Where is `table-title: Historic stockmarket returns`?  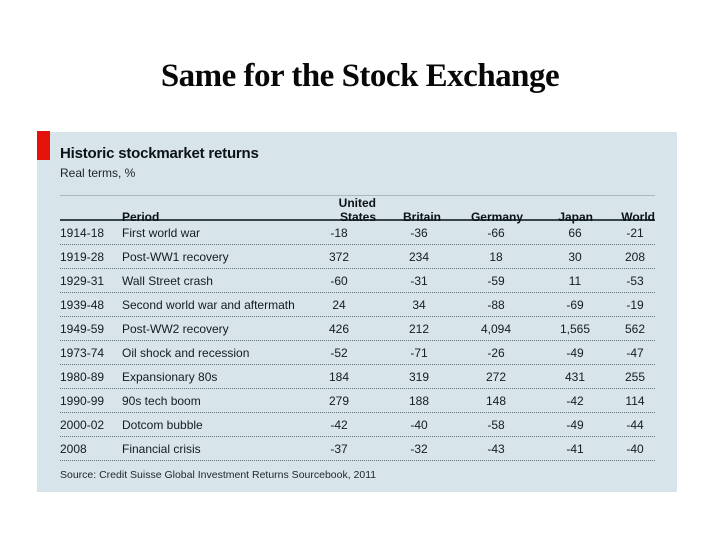
table-title: Historic stockmarket returns is located at coordinates (159, 153).